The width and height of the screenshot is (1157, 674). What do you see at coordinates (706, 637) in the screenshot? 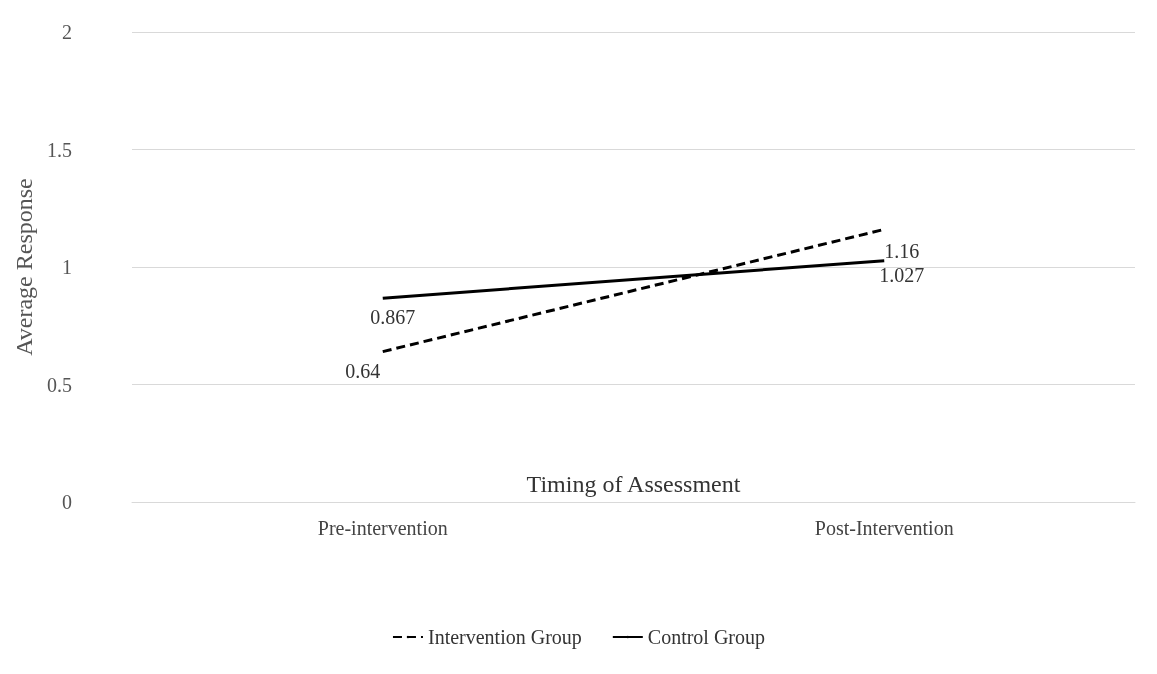
I see `legend-label: Control Group` at bounding box center [706, 637].